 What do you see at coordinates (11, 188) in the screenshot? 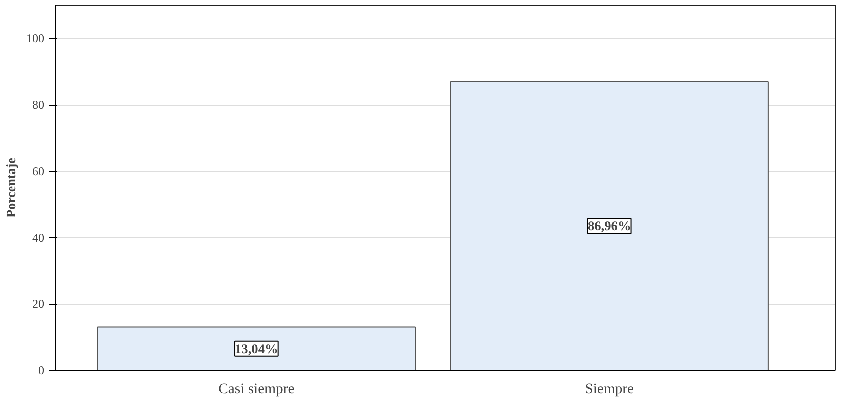
I see `y-axis-title: Porcentaje` at bounding box center [11, 188].